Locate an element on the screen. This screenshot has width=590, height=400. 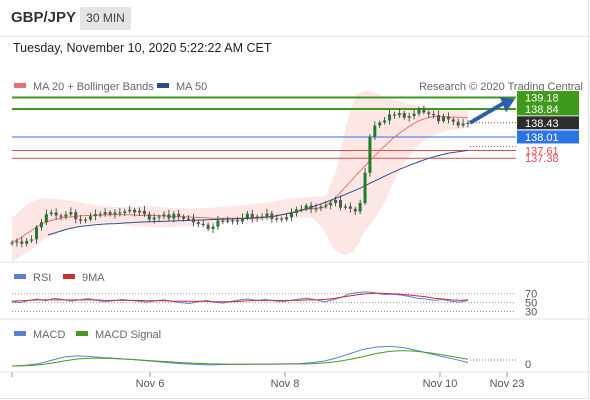
symbol-title: GBP/JPY is located at coordinates (44, 17).